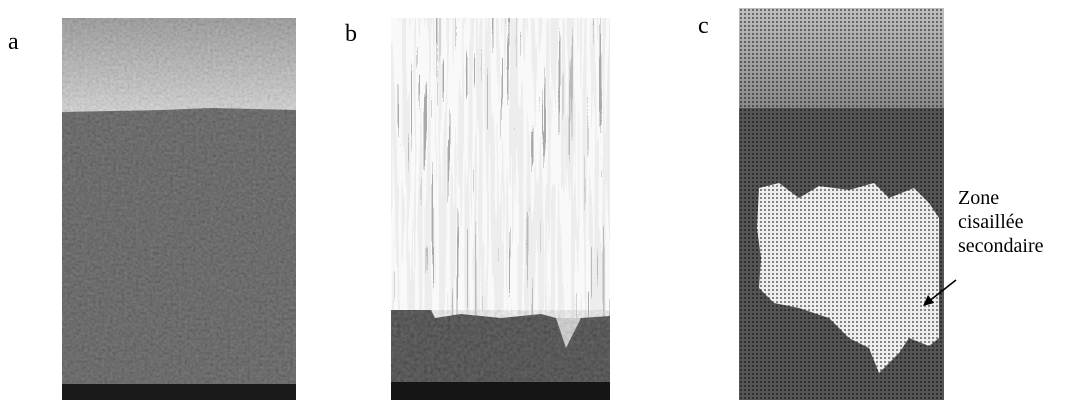  I want to click on panel-label-b: b, so click(351, 34).